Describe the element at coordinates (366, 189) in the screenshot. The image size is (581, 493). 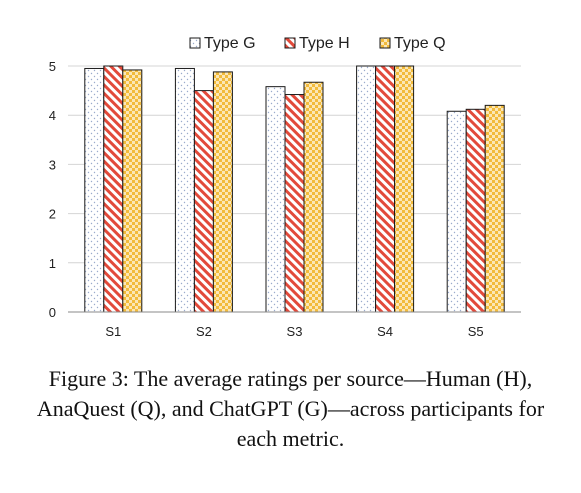
I see `bar-type-g-s4` at that location.